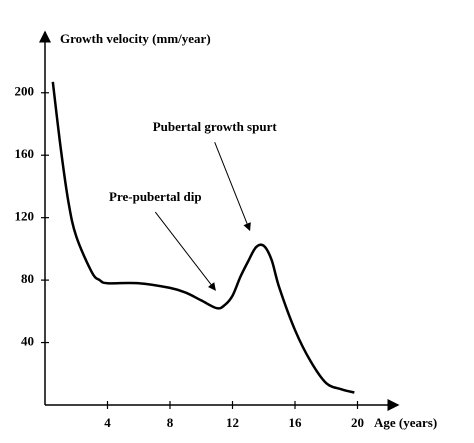 This screenshot has width=474, height=443. What do you see at coordinates (27, 341) in the screenshot?
I see `y-tick-label: 40` at bounding box center [27, 341].